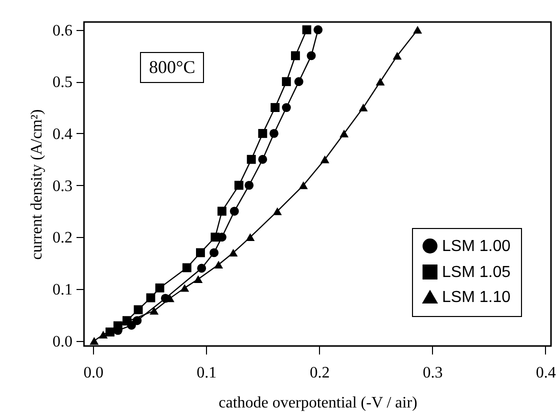 The height and width of the screenshot is (416, 558). Describe the element at coordinates (94, 373) in the screenshot. I see `x-tick-label: 0.0` at that location.